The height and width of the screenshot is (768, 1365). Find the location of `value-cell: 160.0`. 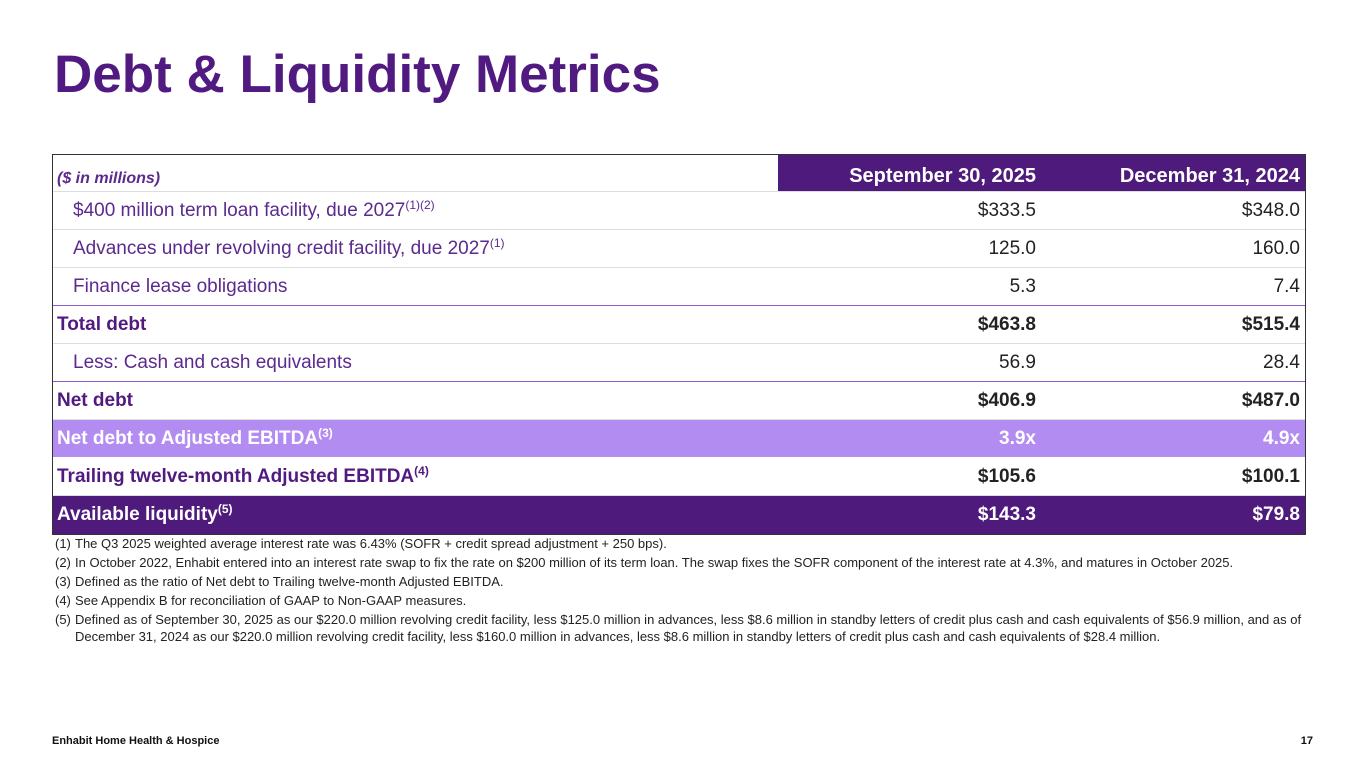

value-cell: 160.0 is located at coordinates (1276, 248).